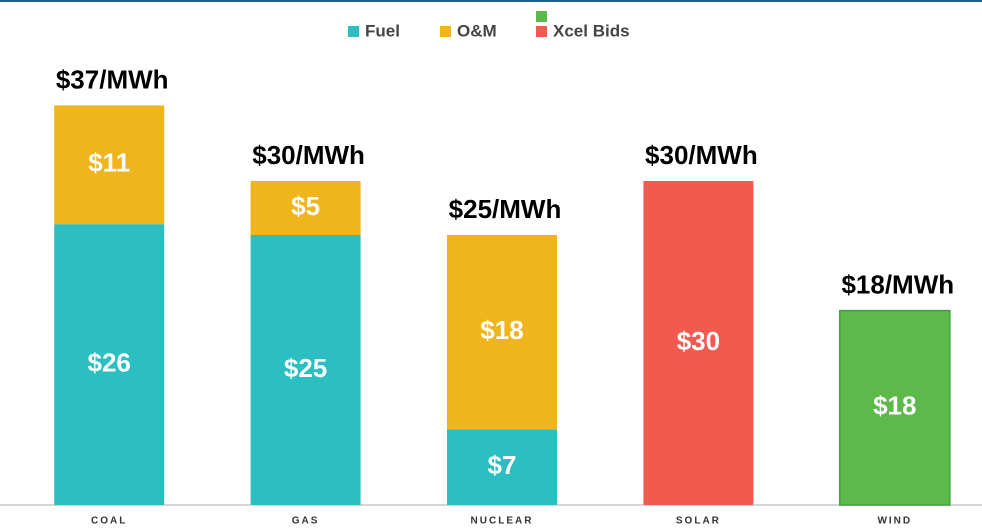  What do you see at coordinates (894, 521) in the screenshot?
I see `x-tick-label: WIND` at bounding box center [894, 521].